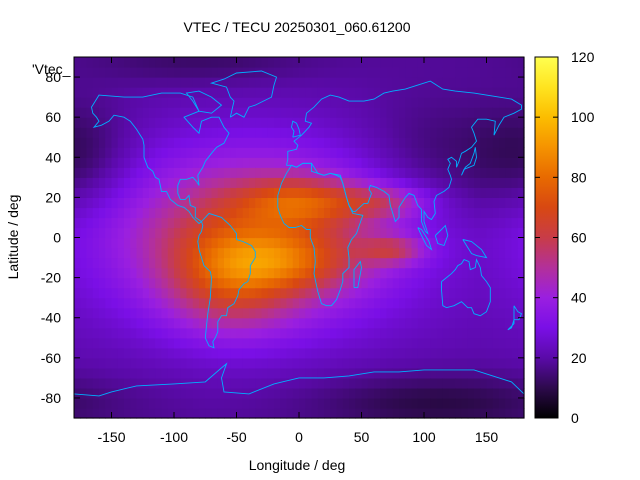  What do you see at coordinates (13, 237) in the screenshot?
I see `y-axis-label: Latitude / deg` at bounding box center [13, 237].